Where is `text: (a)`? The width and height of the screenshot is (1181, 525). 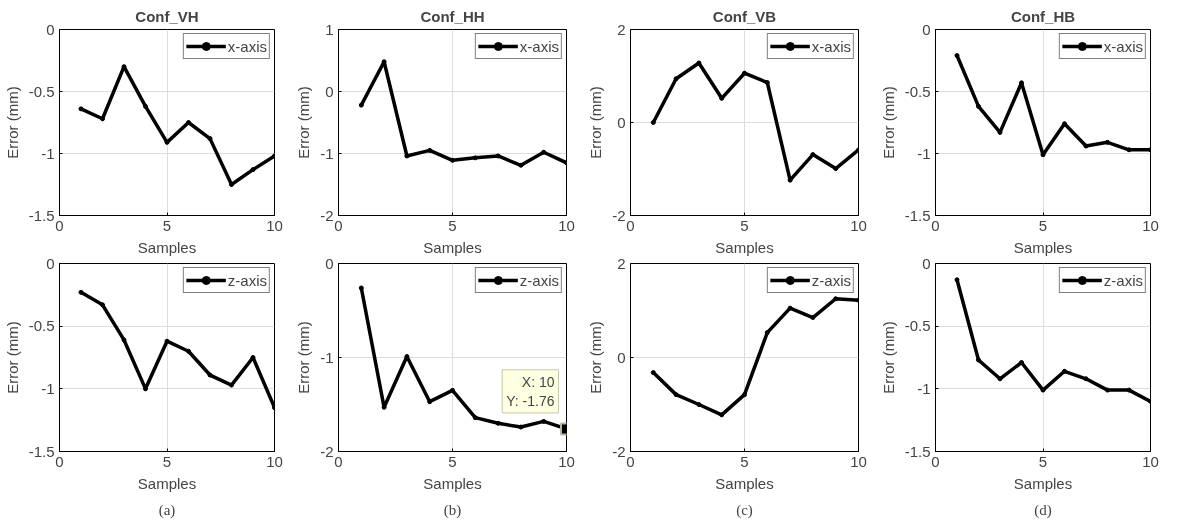 text: (a) is located at coordinates (167, 510).